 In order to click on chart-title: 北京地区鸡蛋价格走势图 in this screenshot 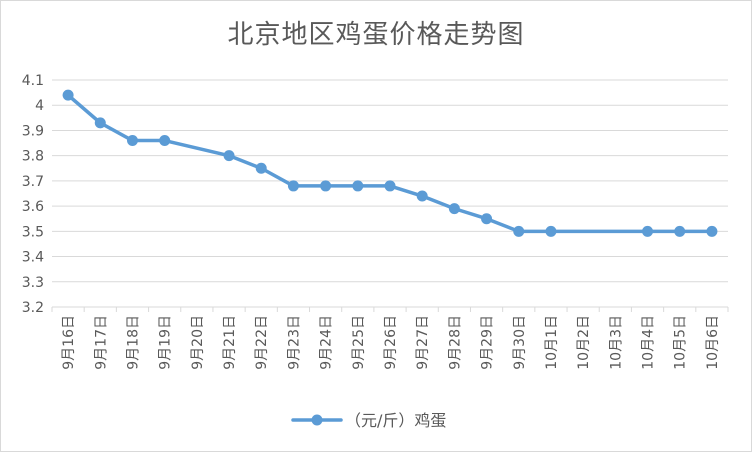, I will do `click(376, 35)`.